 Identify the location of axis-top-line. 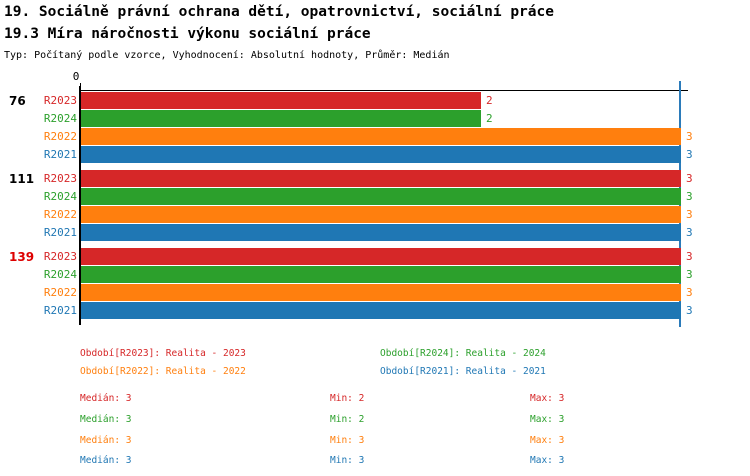
(384, 90).